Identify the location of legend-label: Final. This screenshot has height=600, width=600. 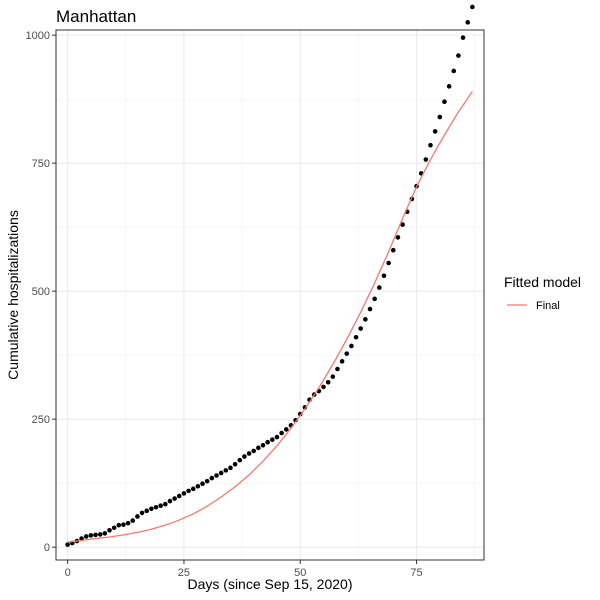
(548, 306).